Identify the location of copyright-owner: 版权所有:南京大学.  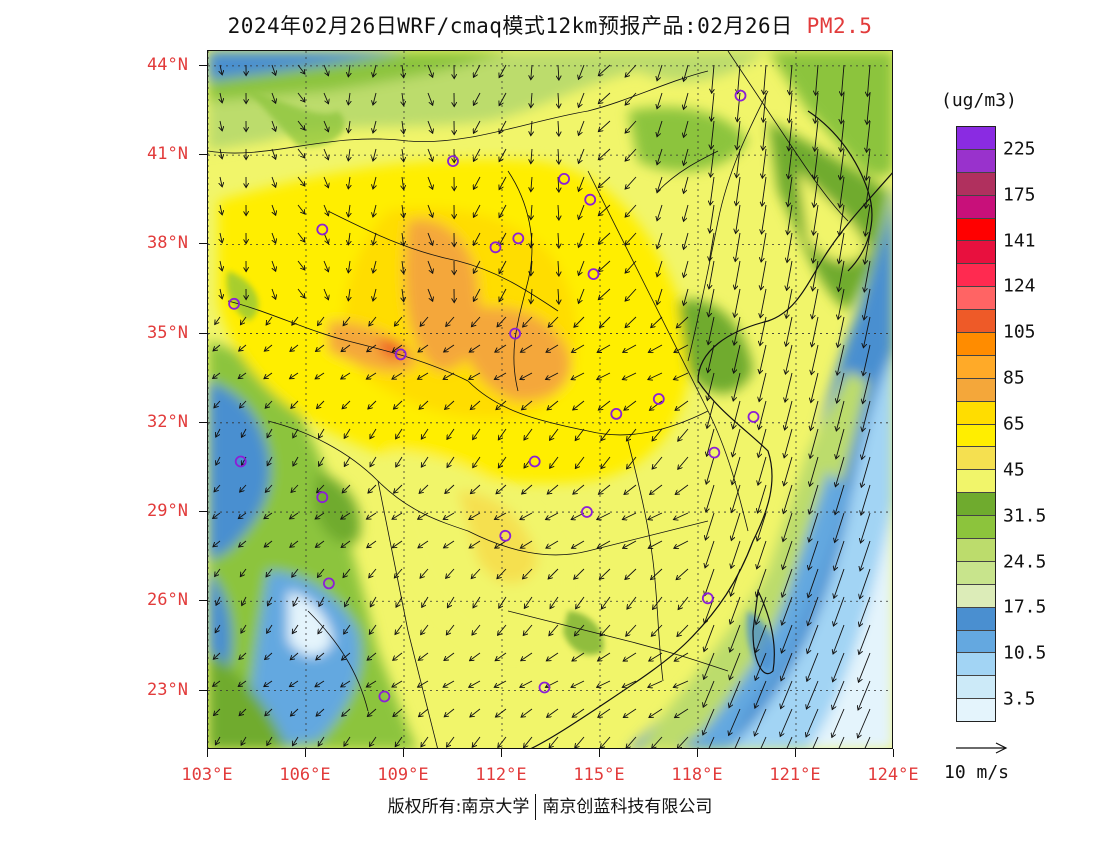
(458, 807).